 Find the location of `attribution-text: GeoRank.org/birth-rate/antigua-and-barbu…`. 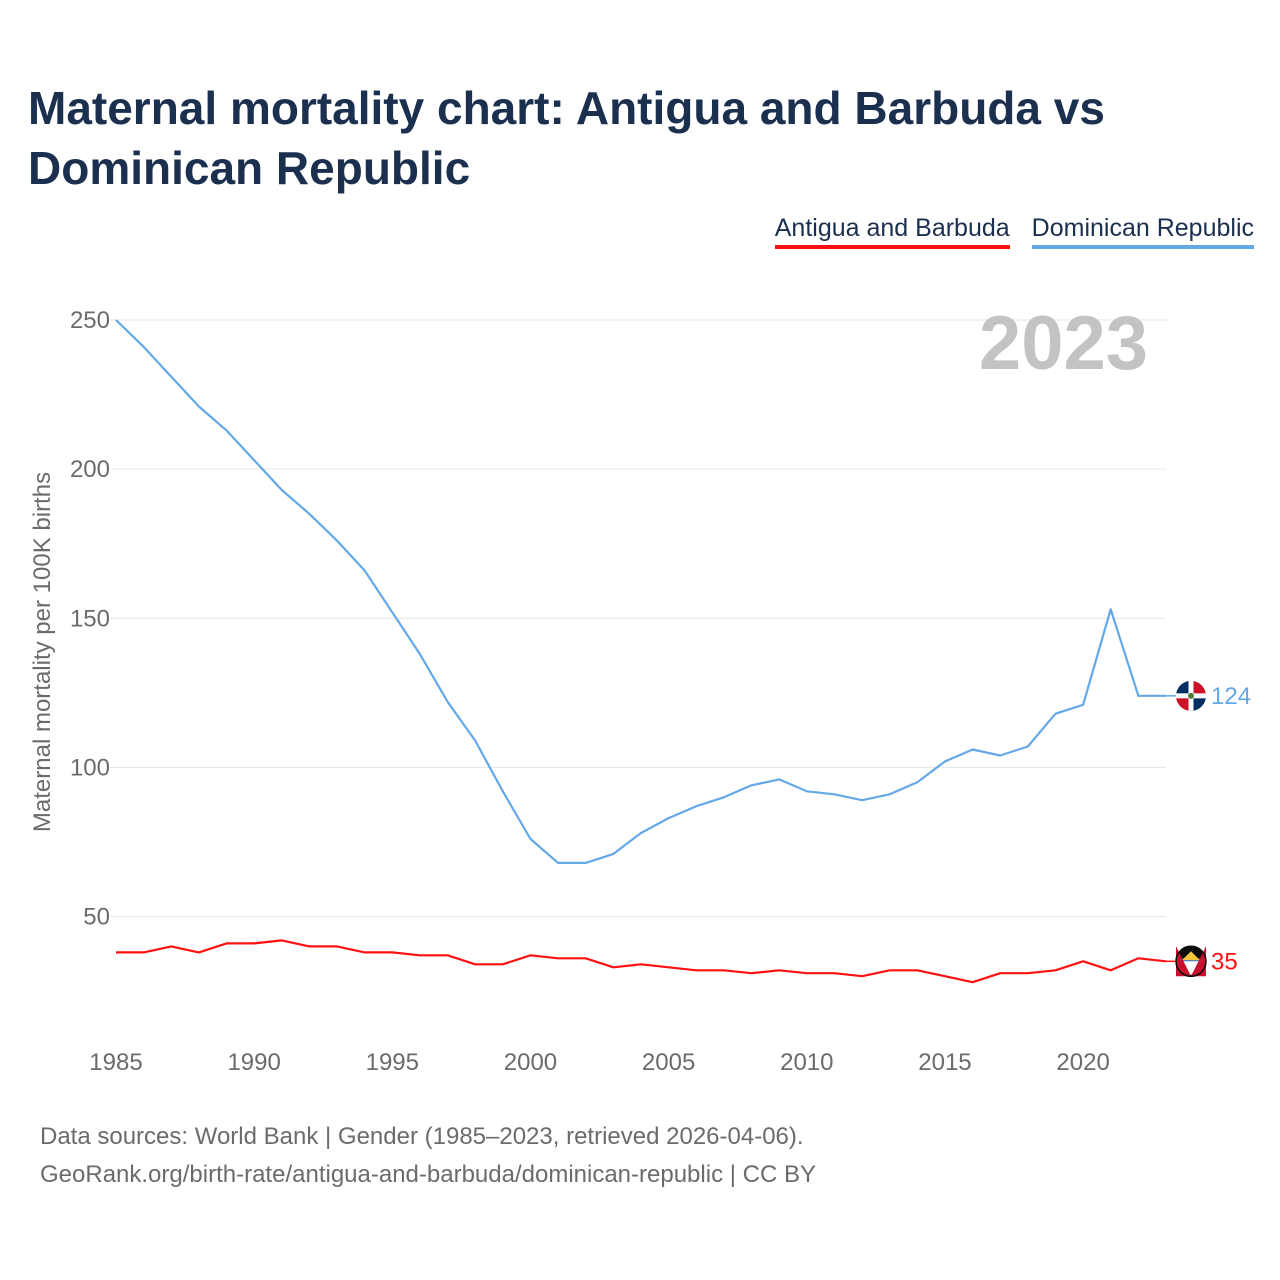

attribution-text: GeoRank.org/birth-rate/antigua-and-barbu… is located at coordinates (428, 1174).